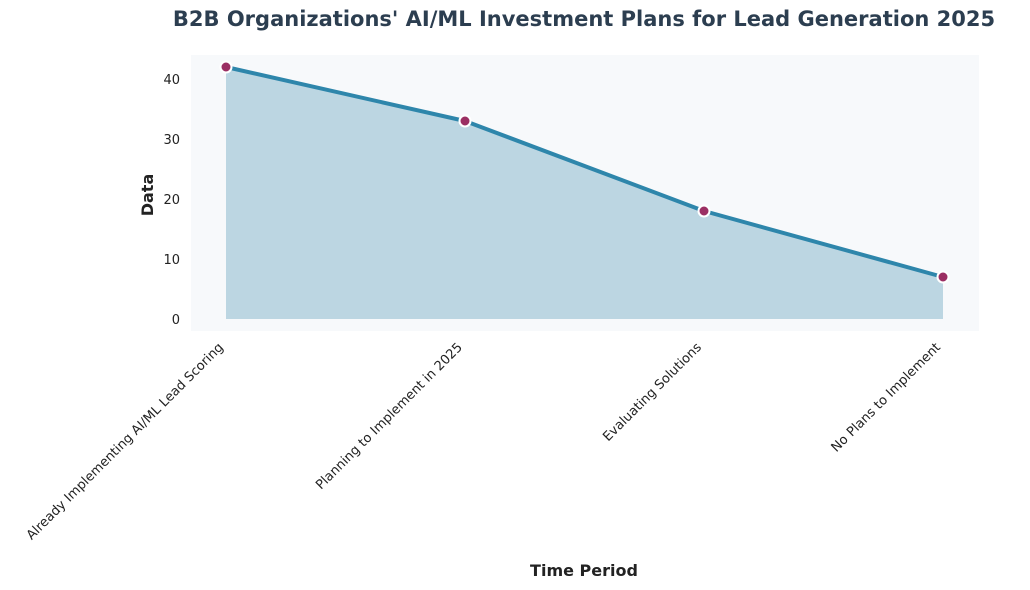 The image size is (1030, 590). What do you see at coordinates (176, 320) in the screenshot?
I see `y-tick-label: 0` at bounding box center [176, 320].